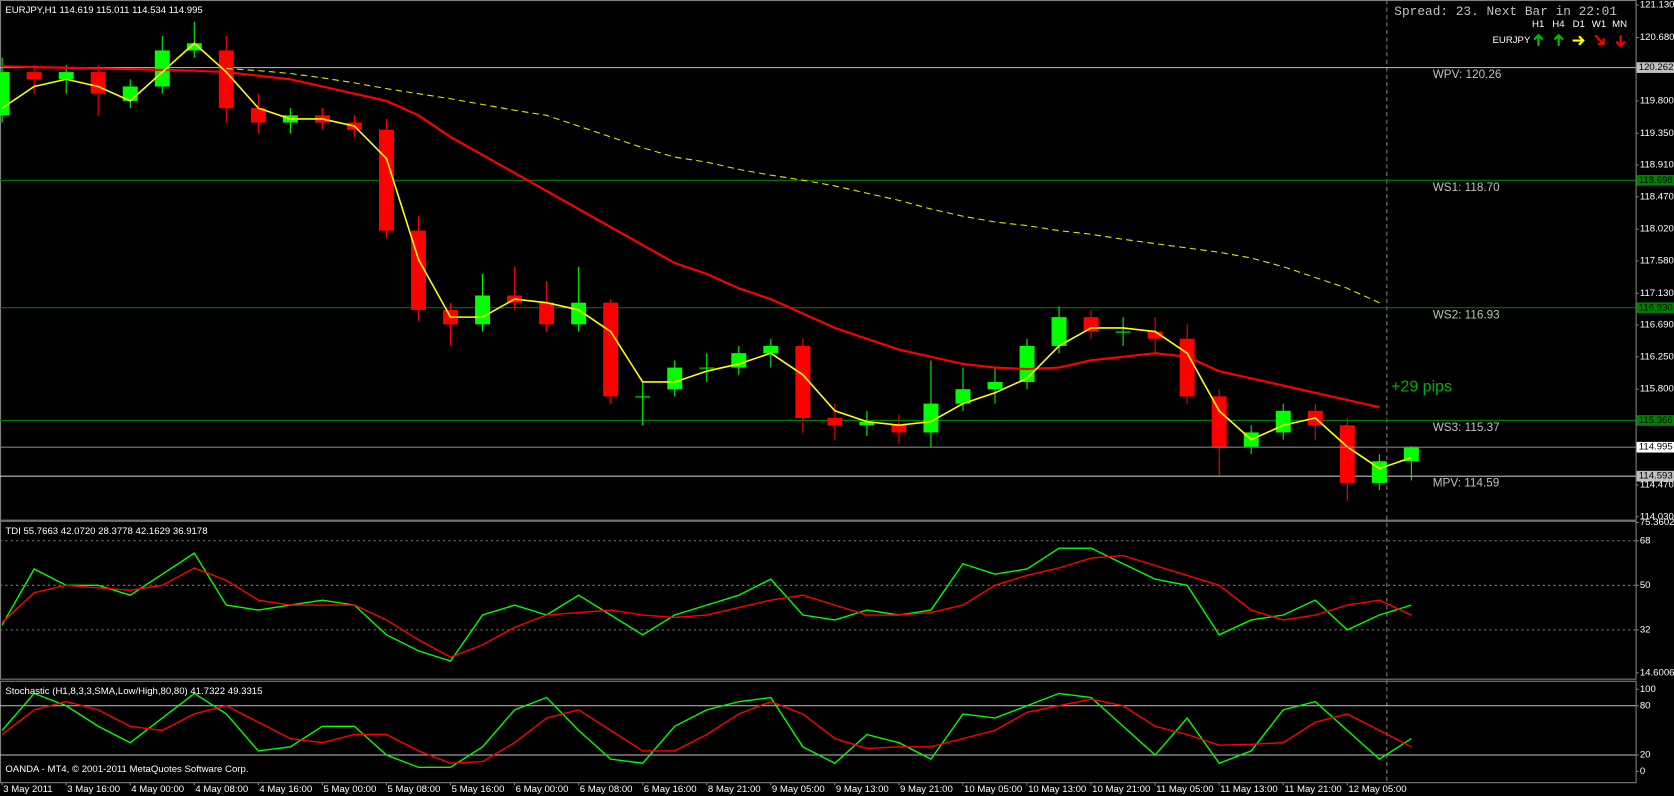 The image size is (1674, 796). What do you see at coordinates (1619, 24) in the screenshot?
I see `timeframe: MN` at bounding box center [1619, 24].